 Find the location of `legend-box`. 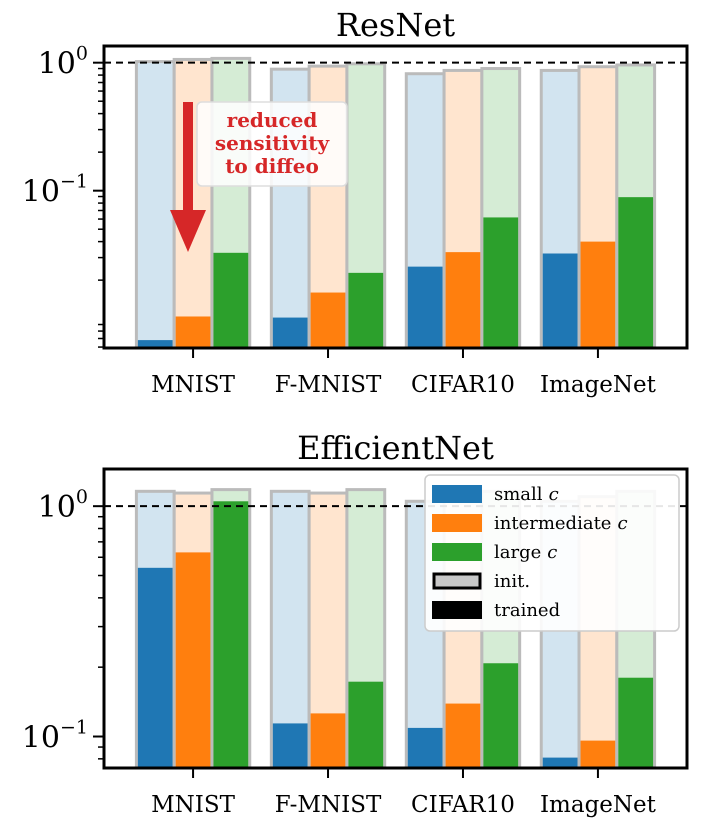

legend-box is located at coordinates (552, 553).